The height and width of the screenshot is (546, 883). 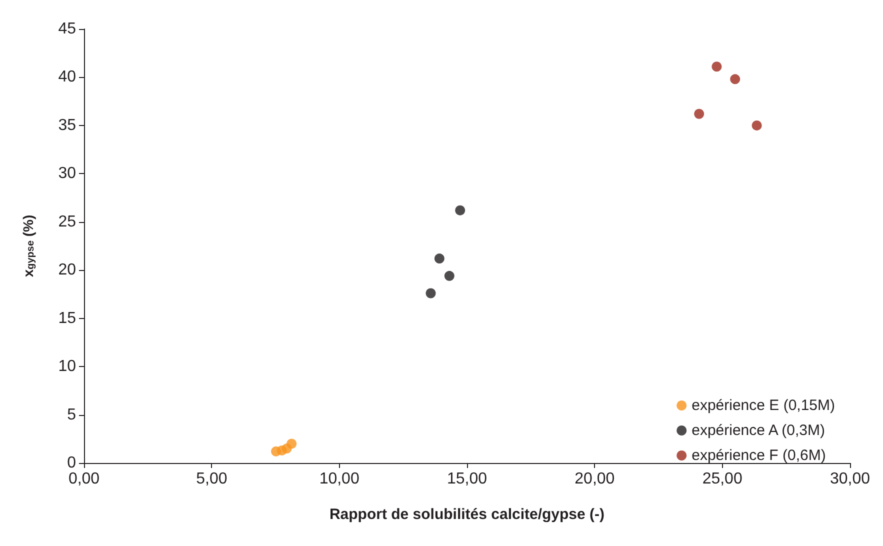 What do you see at coordinates (71, 463) in the screenshot?
I see `y-tick-label: 0` at bounding box center [71, 463].